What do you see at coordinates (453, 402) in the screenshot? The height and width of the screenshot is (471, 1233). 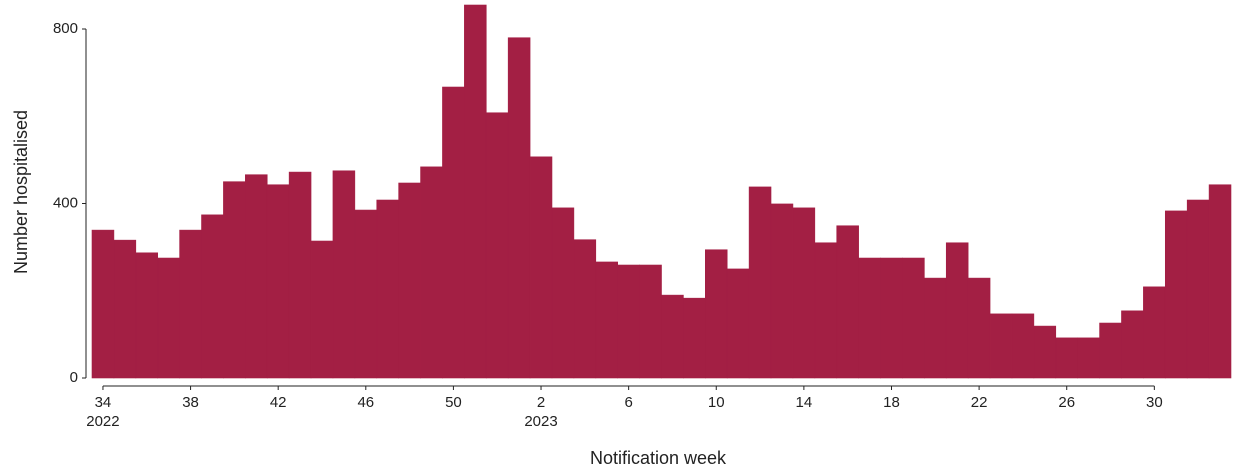 I see `x-tick-label: 50` at bounding box center [453, 402].